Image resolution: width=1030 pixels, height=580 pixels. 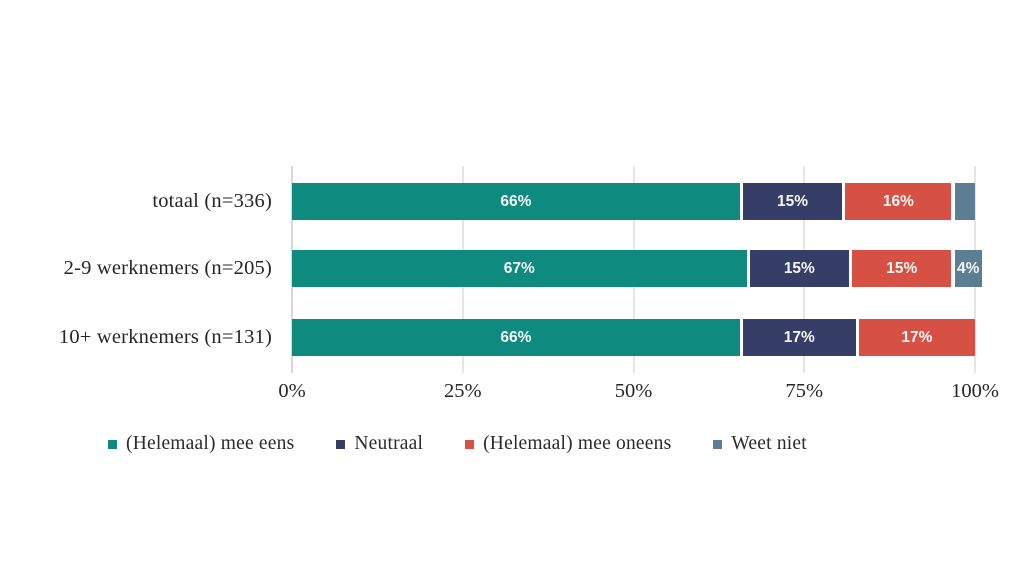 What do you see at coordinates (769, 443) in the screenshot?
I see `legend-label: Weet niet` at bounding box center [769, 443].